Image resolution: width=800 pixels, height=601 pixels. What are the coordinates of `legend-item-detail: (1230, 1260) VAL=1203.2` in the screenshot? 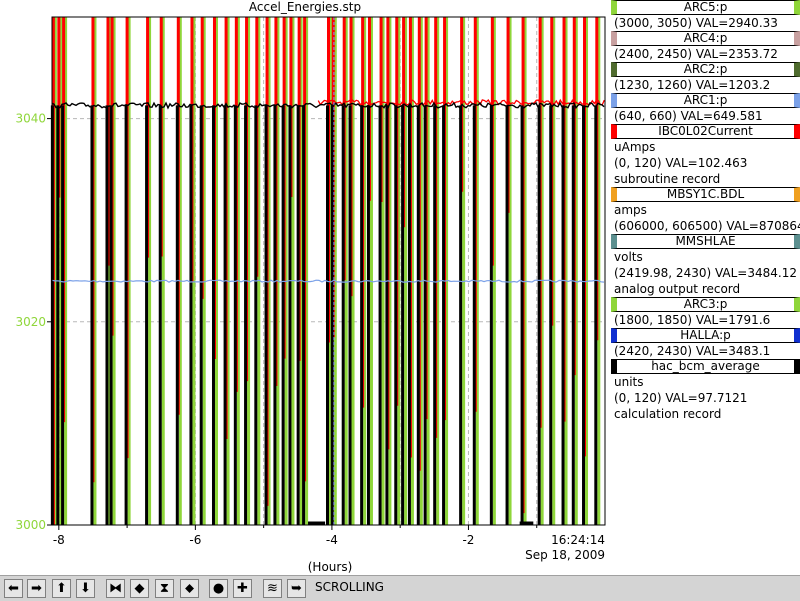 It's located at (692, 85).